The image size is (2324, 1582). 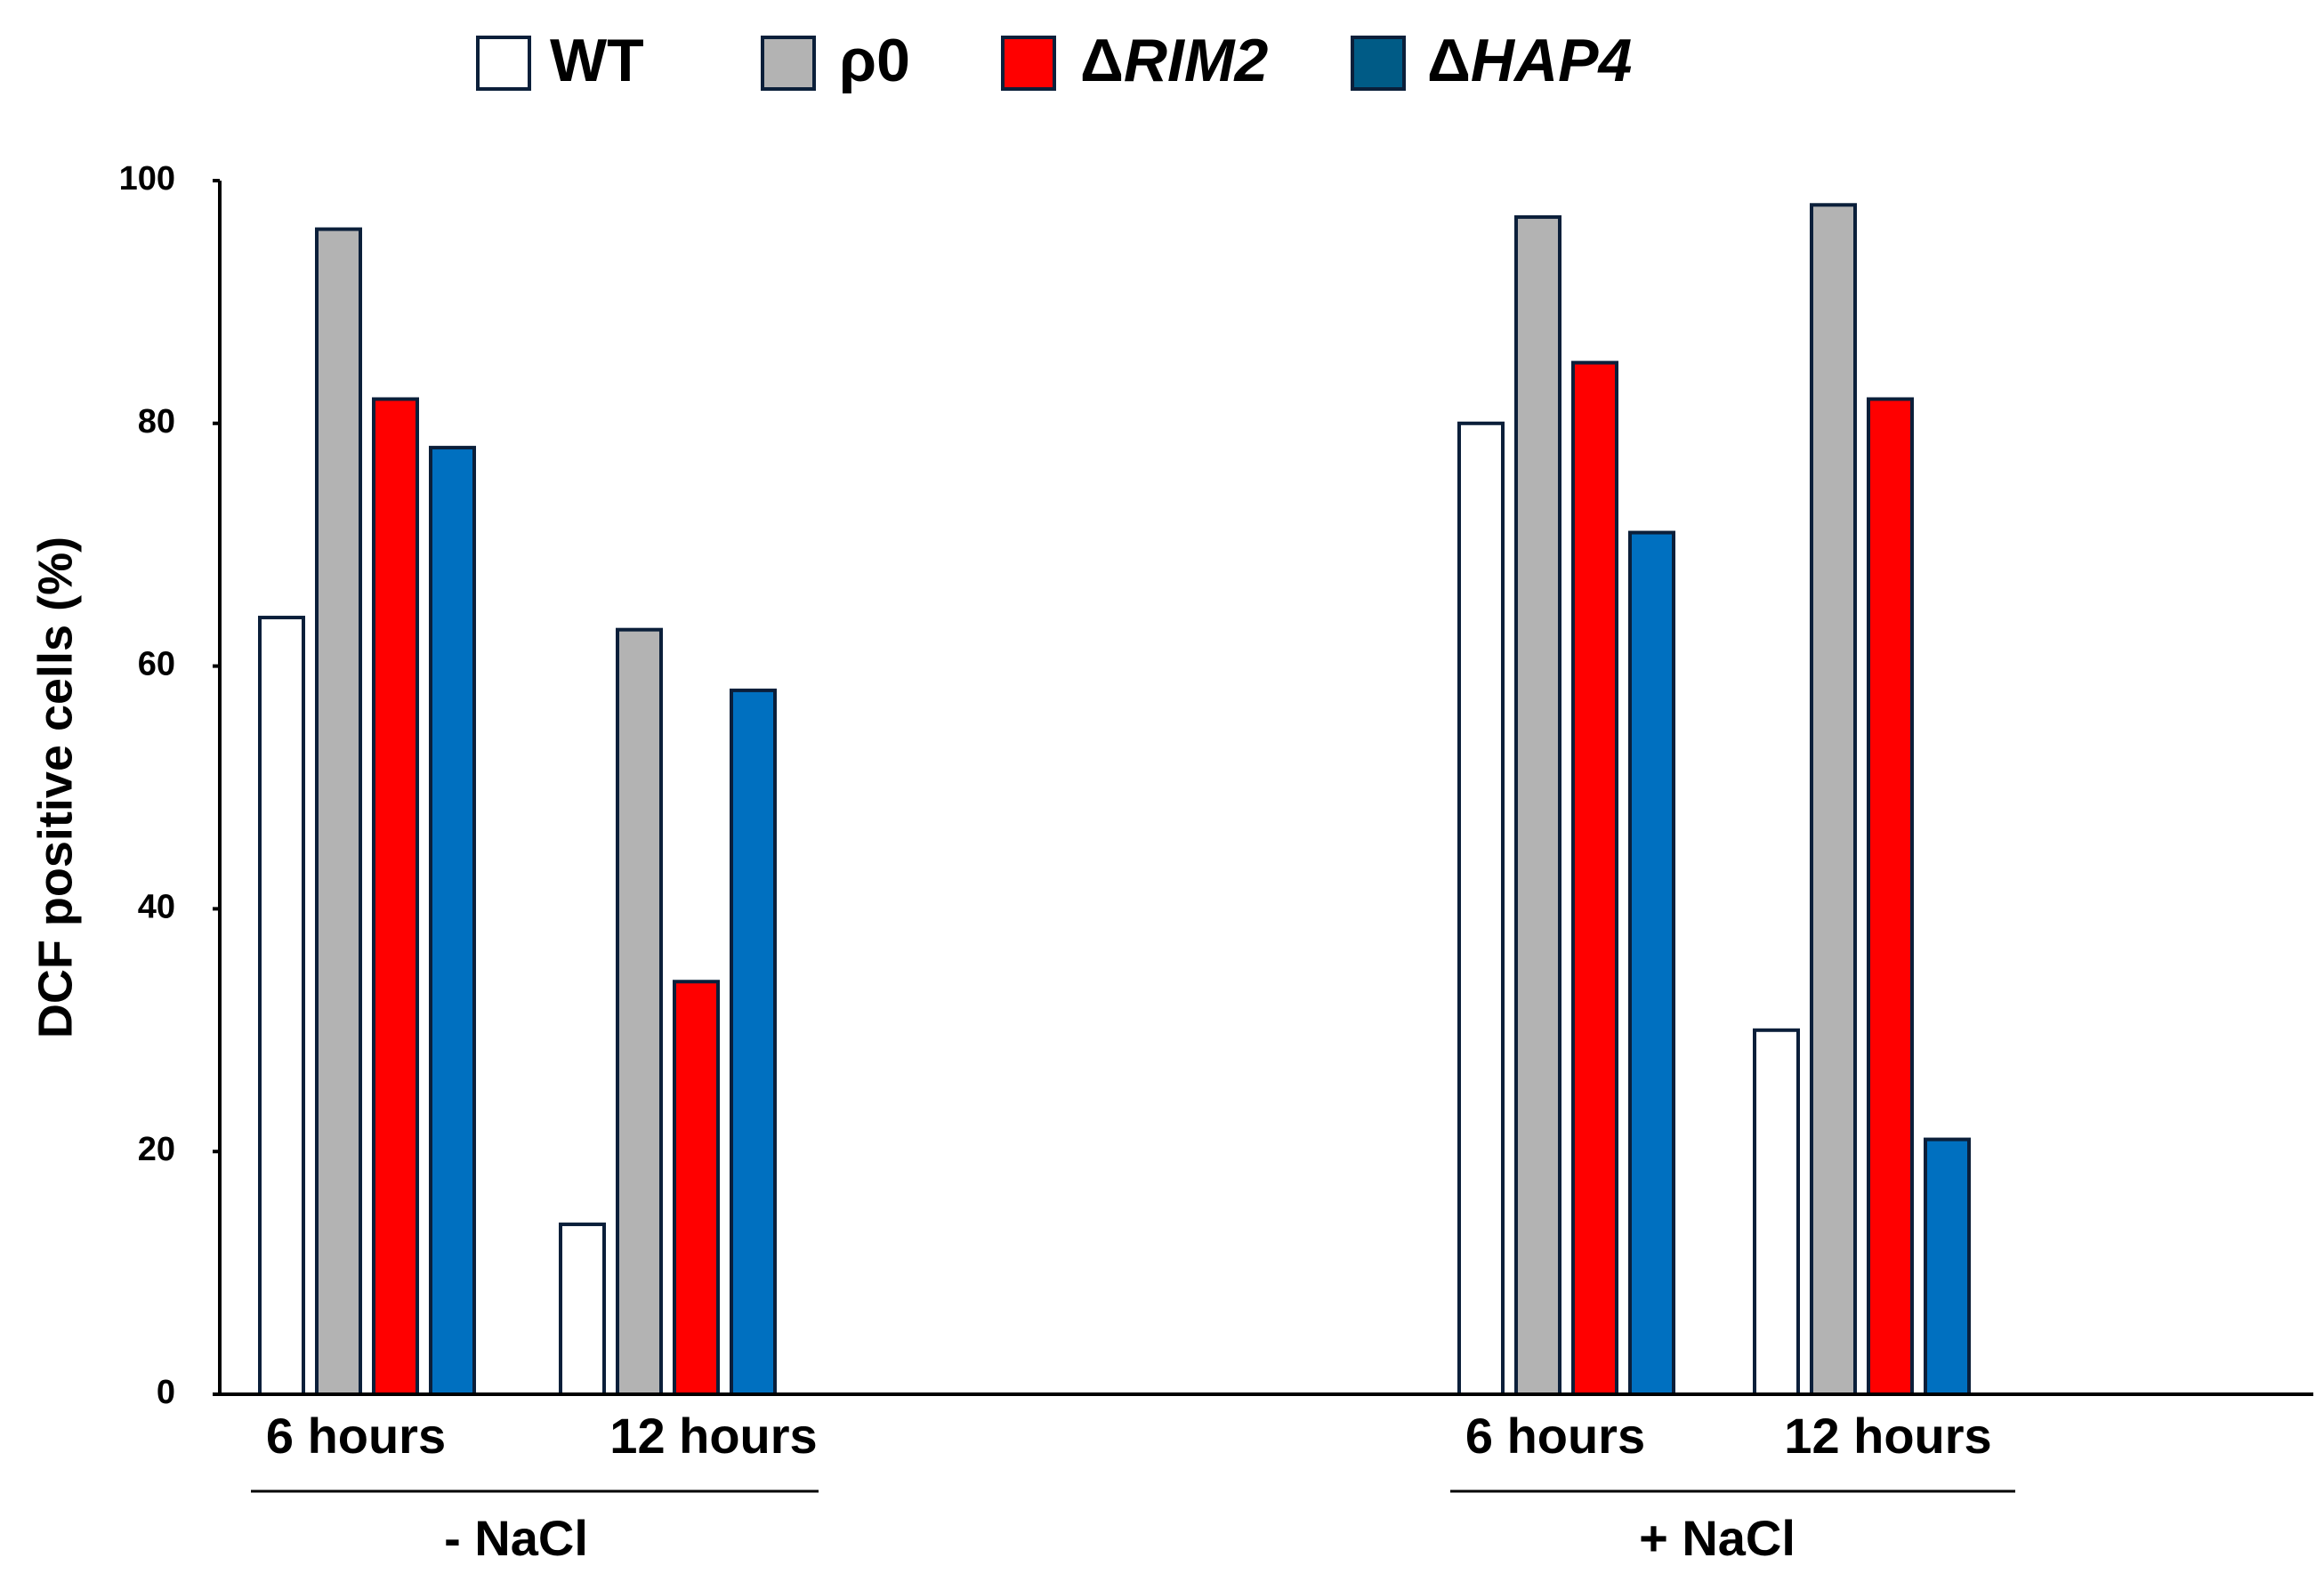 I want to click on legend-label-1: ρ0, so click(x=874, y=60).